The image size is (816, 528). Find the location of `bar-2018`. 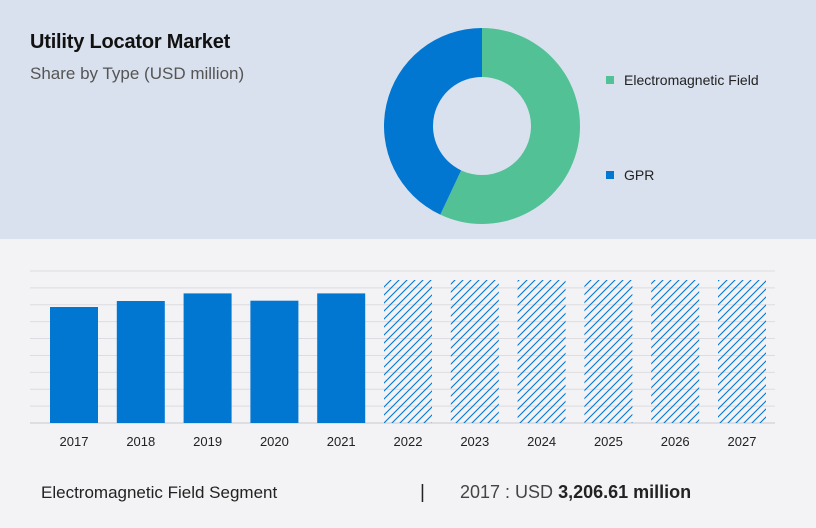

bar-2018 is located at coordinates (140, 362).